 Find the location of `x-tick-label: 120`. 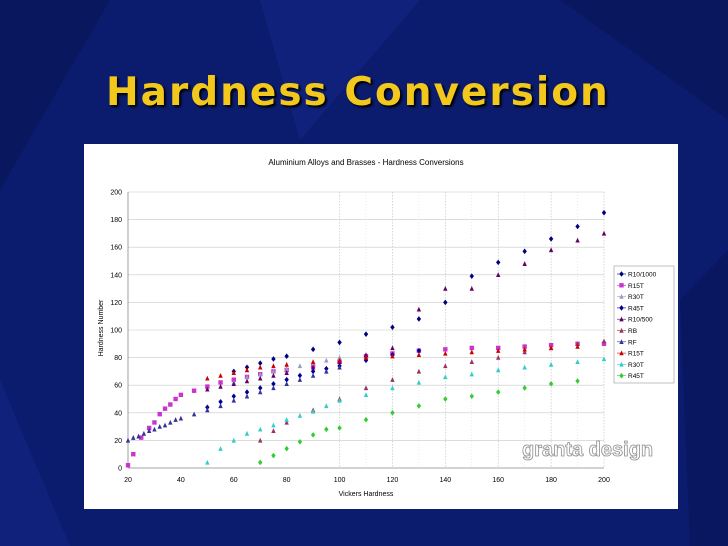

x-tick-label: 120 is located at coordinates (393, 480).